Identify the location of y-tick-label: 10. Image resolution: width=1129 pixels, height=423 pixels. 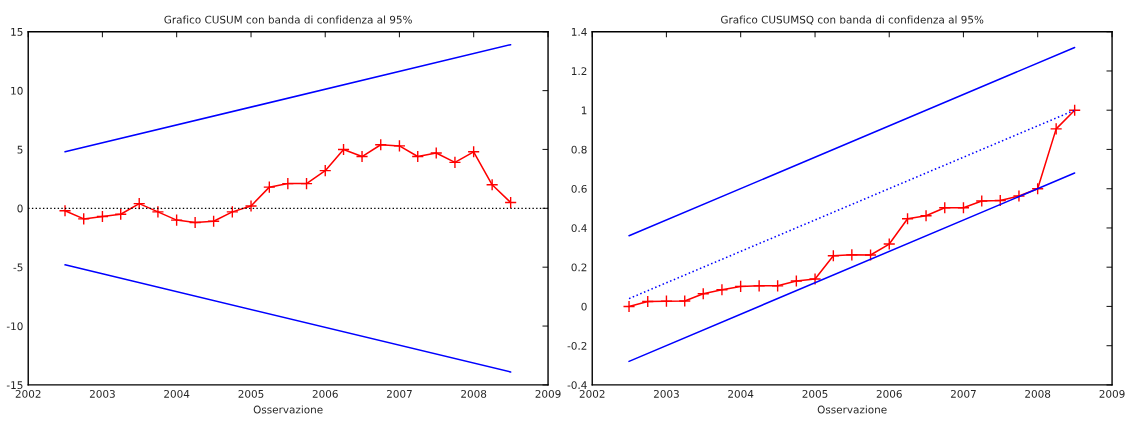
(17, 90).